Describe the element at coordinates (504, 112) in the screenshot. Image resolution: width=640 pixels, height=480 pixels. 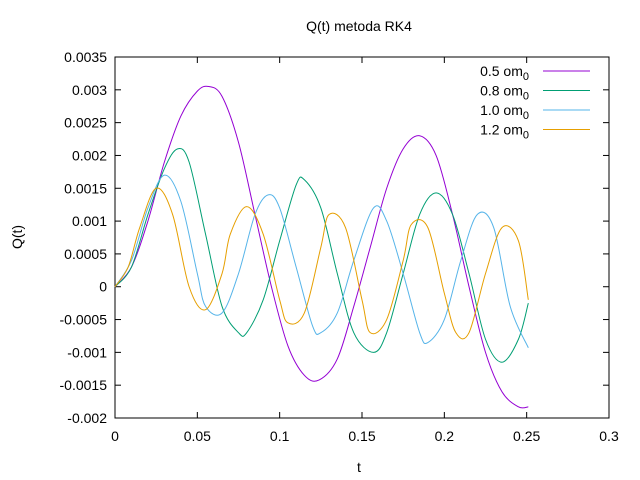
I see `legend-label: 1.0 om0` at that location.